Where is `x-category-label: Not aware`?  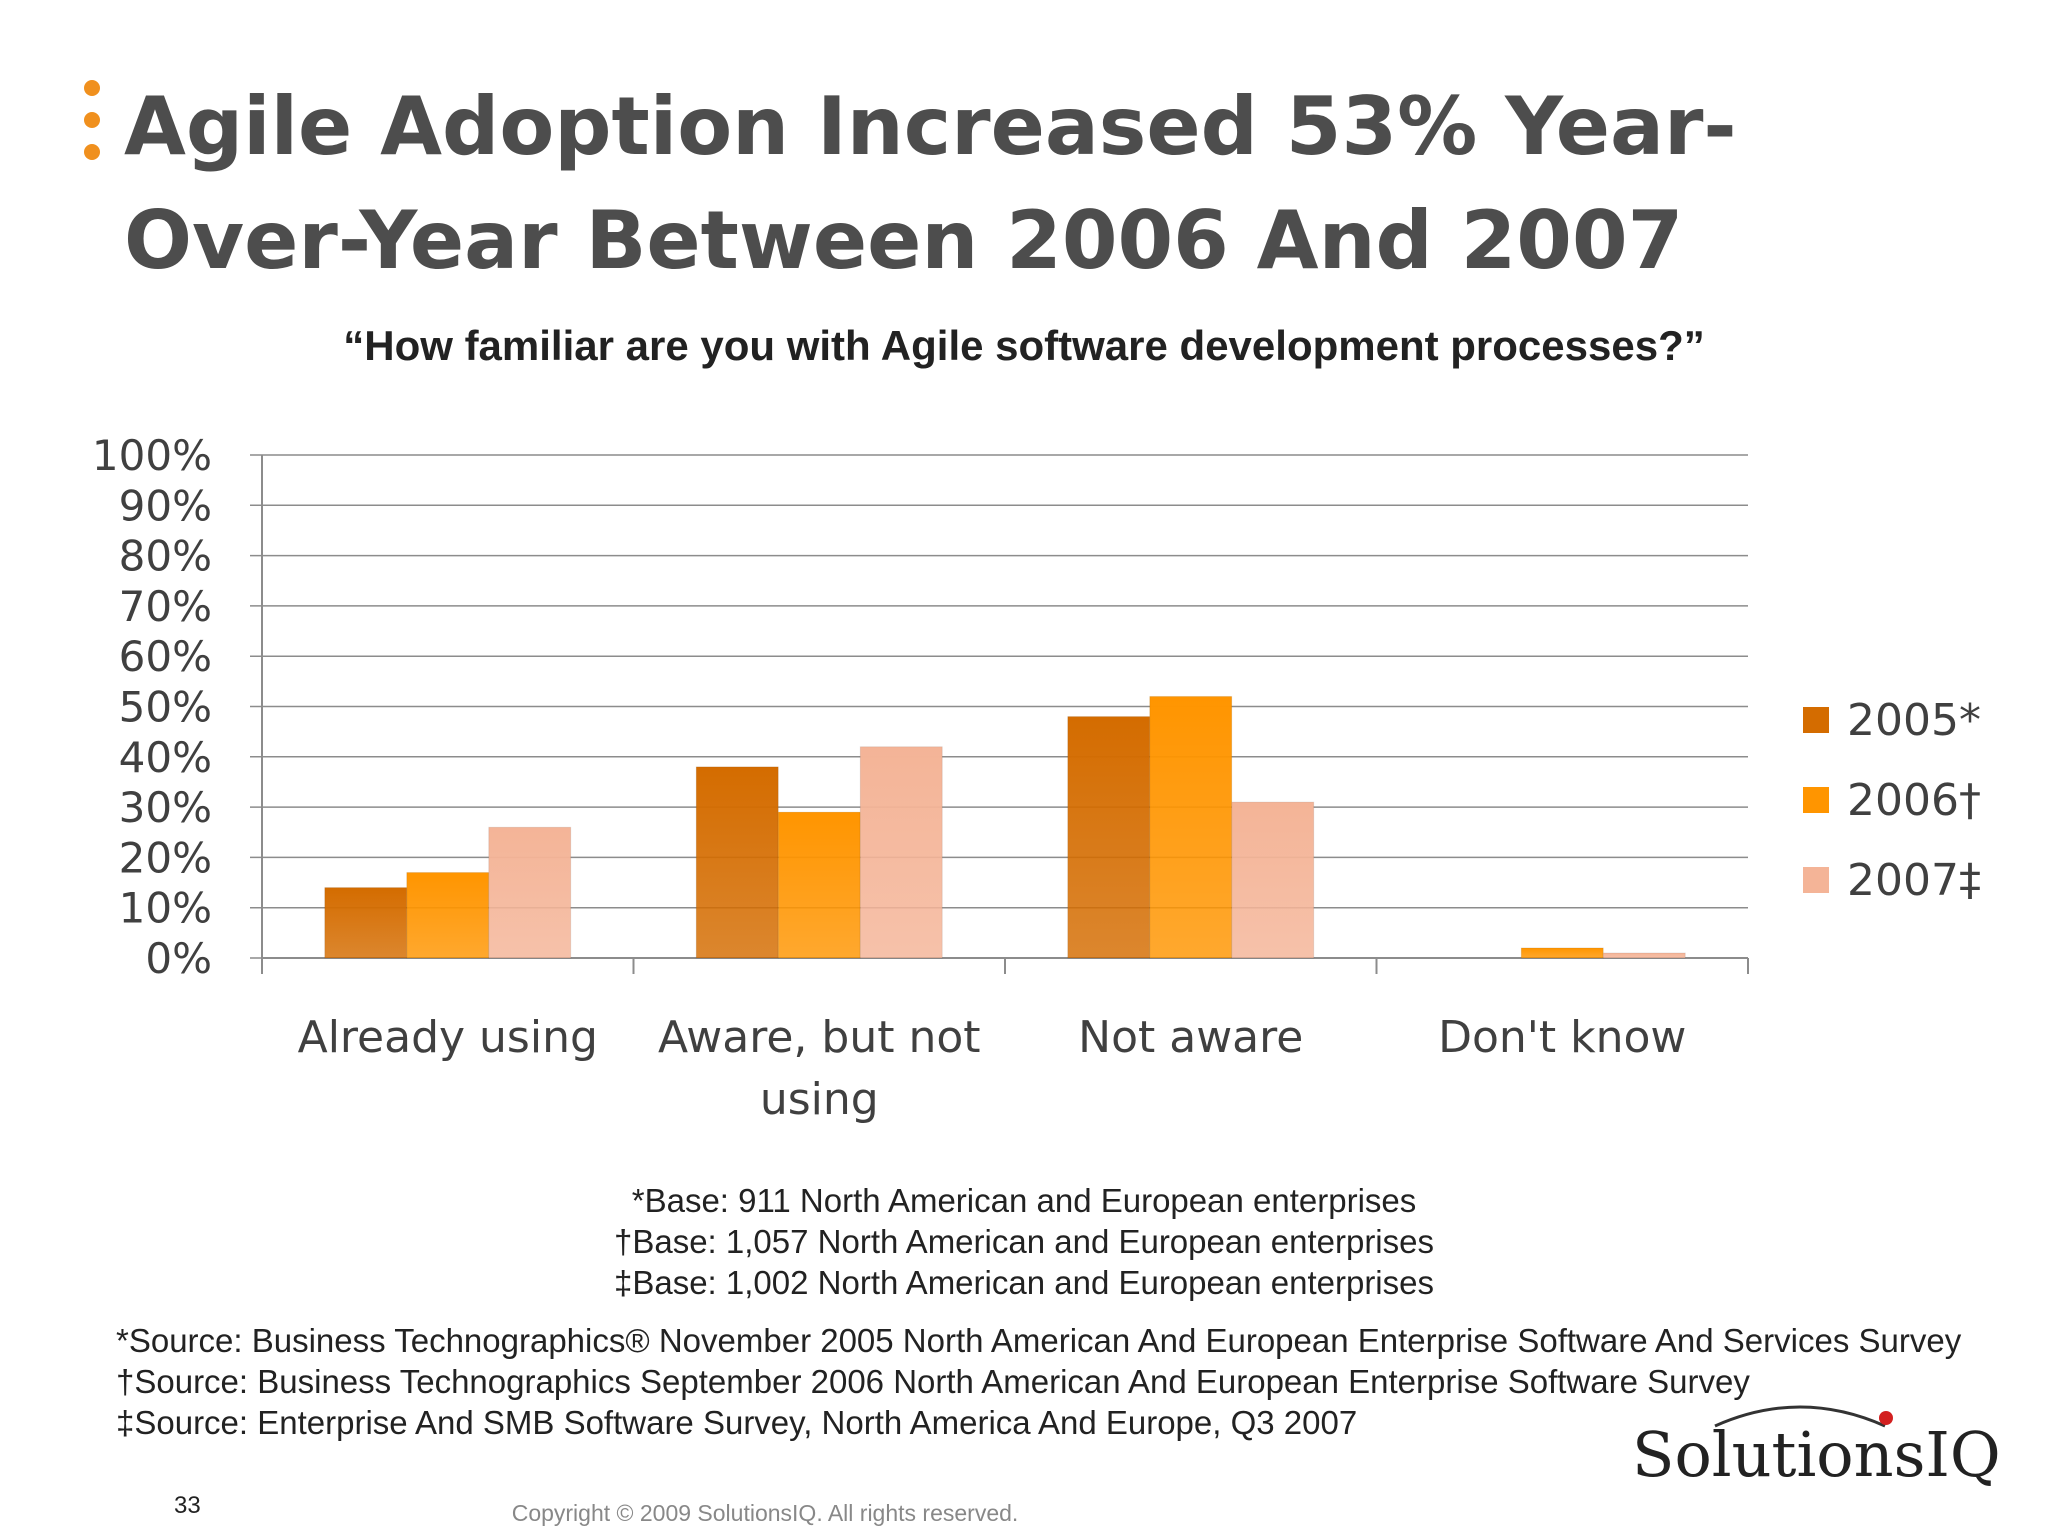 x-category-label: Not aware is located at coordinates (1190, 1037).